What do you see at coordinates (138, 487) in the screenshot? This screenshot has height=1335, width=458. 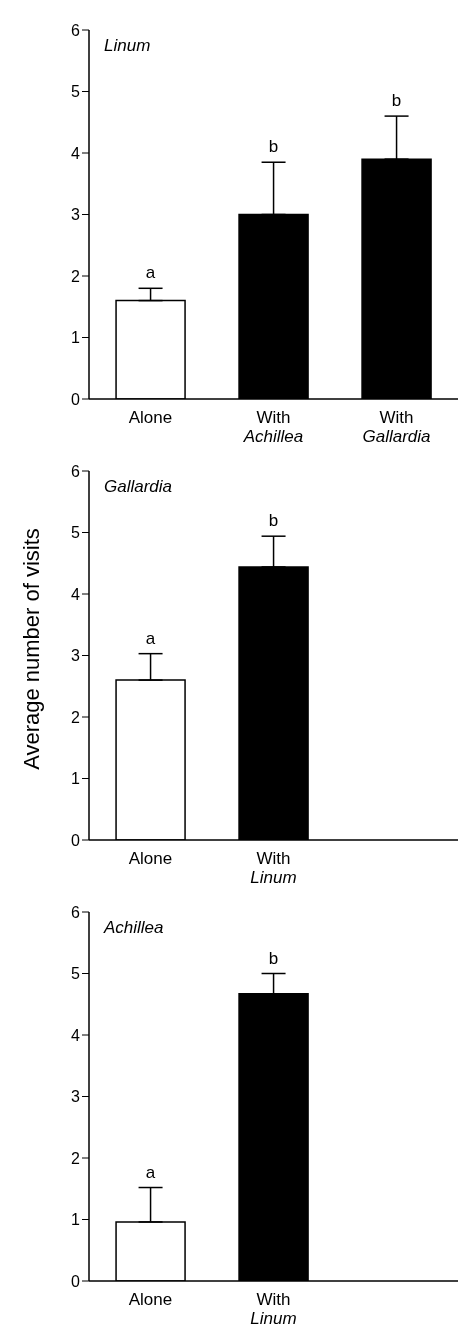 I see `chart-title: Gallardia` at bounding box center [138, 487].